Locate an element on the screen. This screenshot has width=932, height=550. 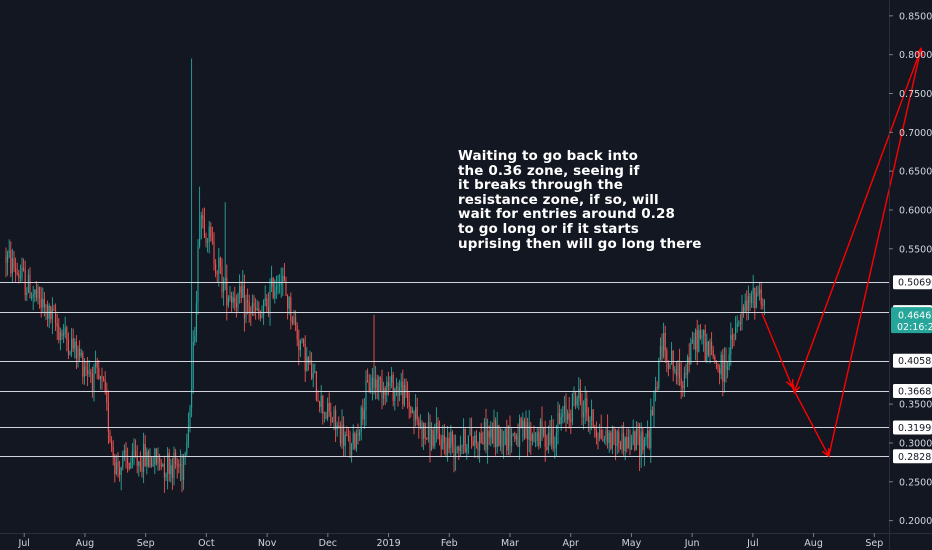
time-tick-label: Nov is located at coordinates (267, 543).